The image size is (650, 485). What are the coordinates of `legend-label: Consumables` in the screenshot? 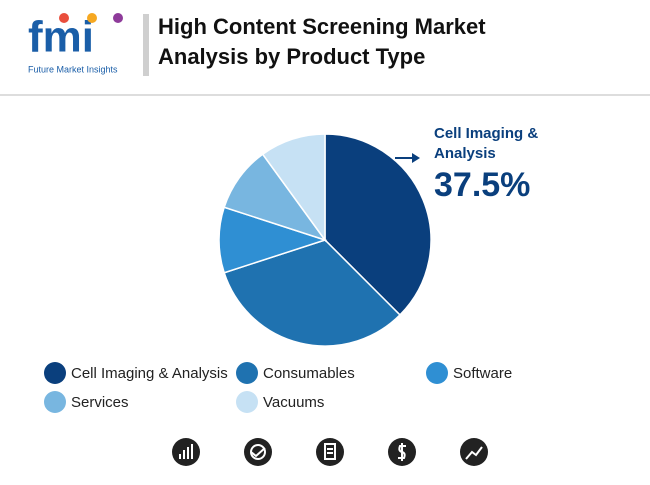 It's located at (309, 373).